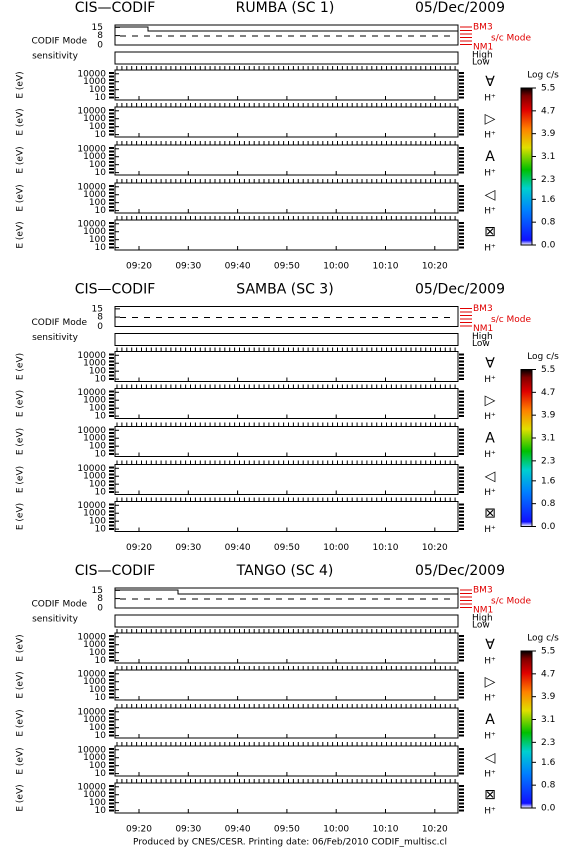  I want to click on mode-label: CODIF Mode, so click(59, 323).